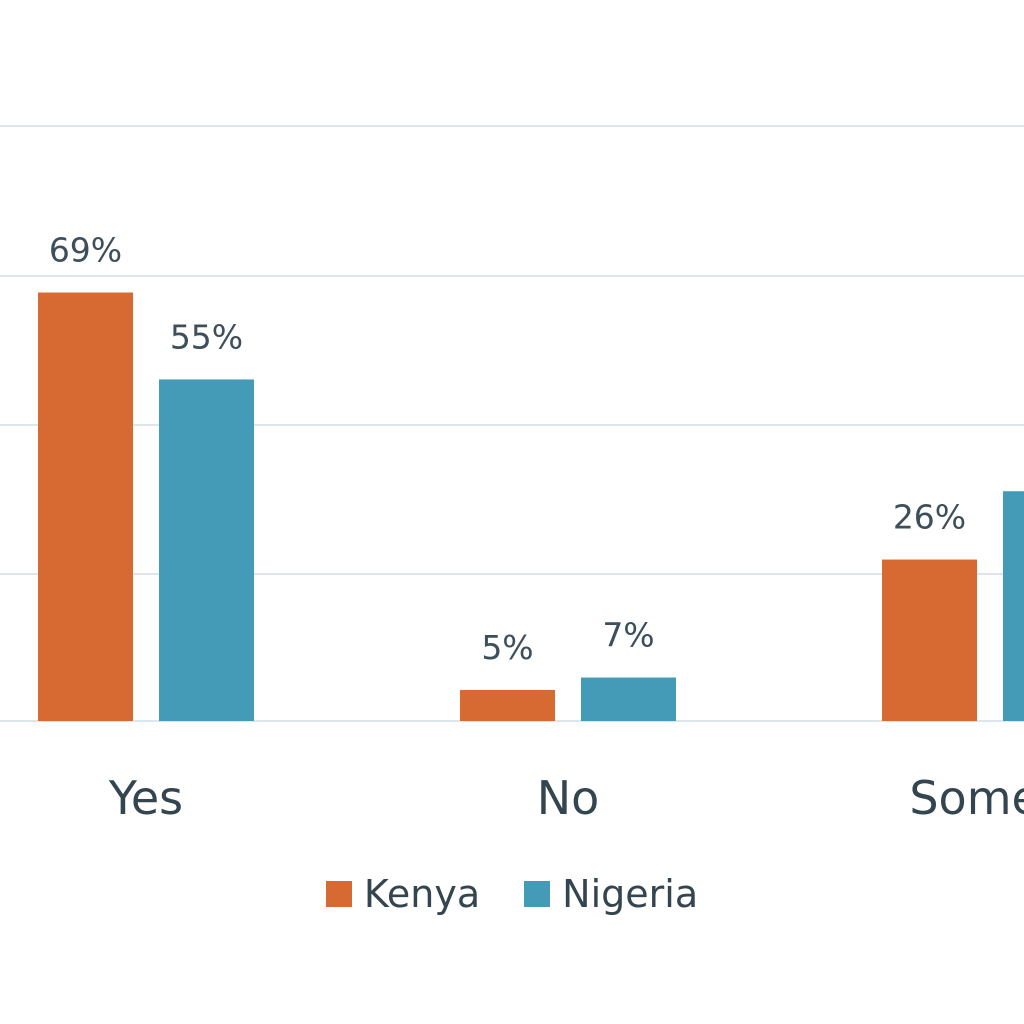 This screenshot has height=1024, width=1024. Describe the element at coordinates (628, 699) in the screenshot. I see `bar-nigeria-no` at that location.